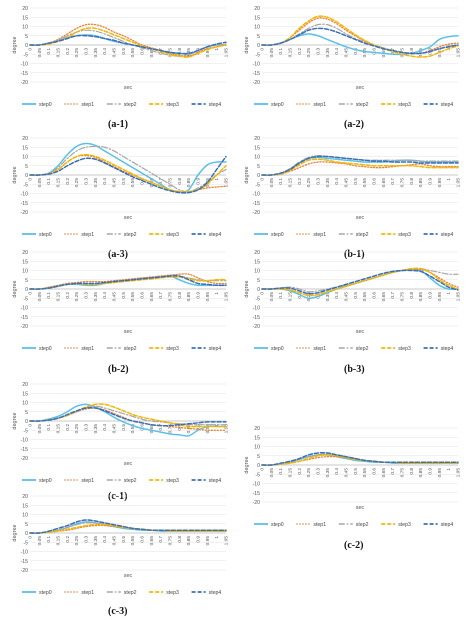 This screenshot has height=620, width=474. Describe the element at coordinates (118, 611) in the screenshot. I see `caption-c-3: (c-3)` at that location.